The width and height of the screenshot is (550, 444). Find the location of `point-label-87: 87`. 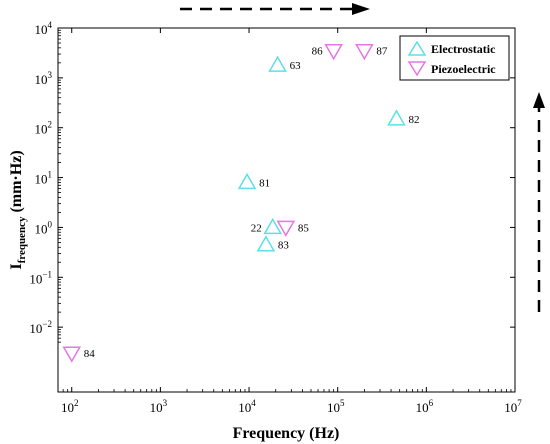

point-label-87: 87 is located at coordinates (382, 52).